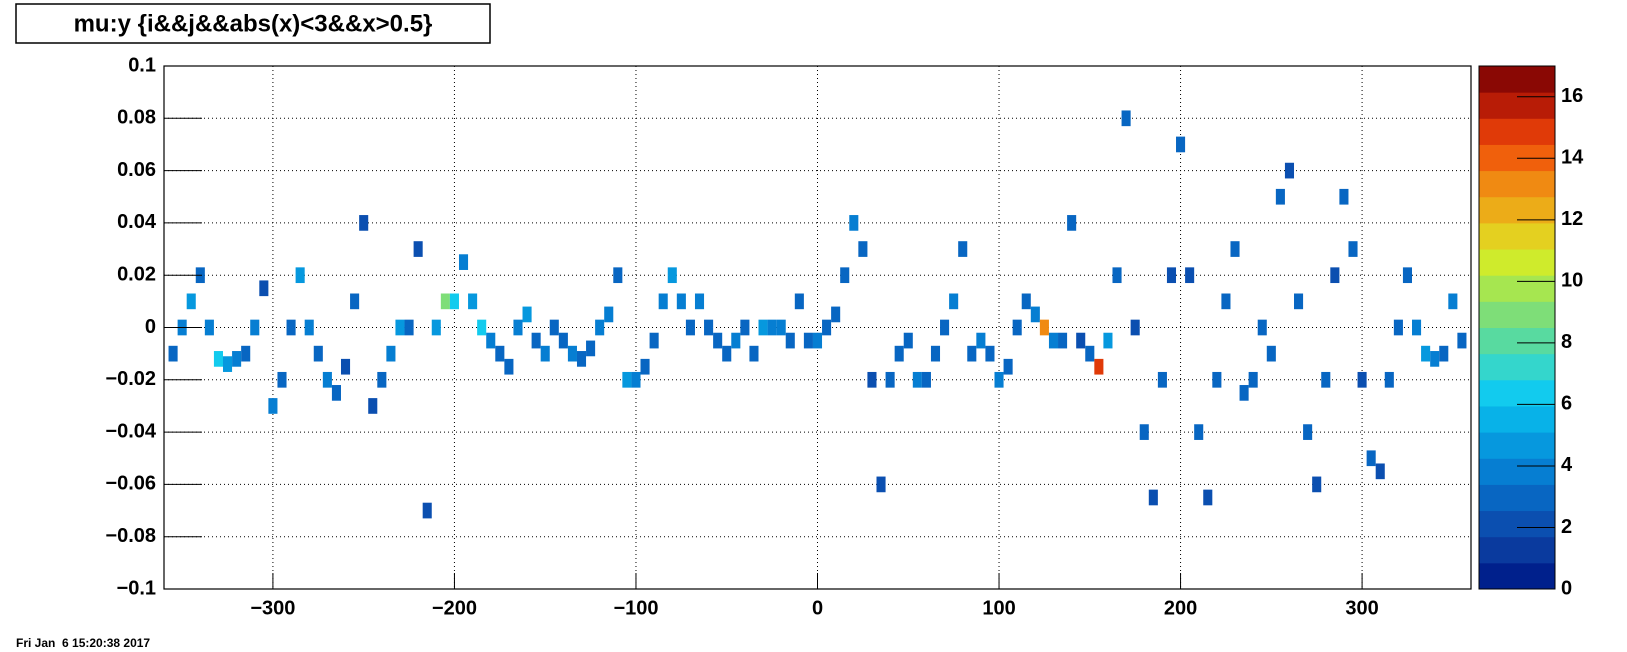 This screenshot has width=1627, height=652. What do you see at coordinates (130, 379) in the screenshot?
I see `y-tick-label: −0.02` at bounding box center [130, 379].